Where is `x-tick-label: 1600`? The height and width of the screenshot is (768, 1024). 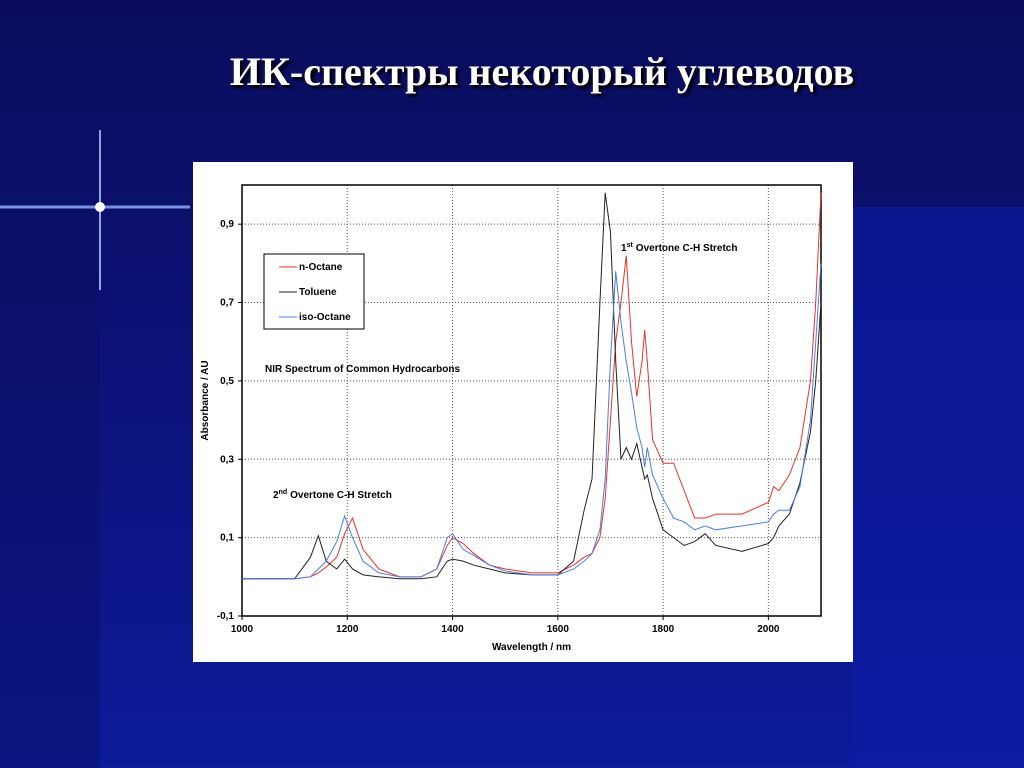 x-tick-label: 1600 is located at coordinates (558, 629).